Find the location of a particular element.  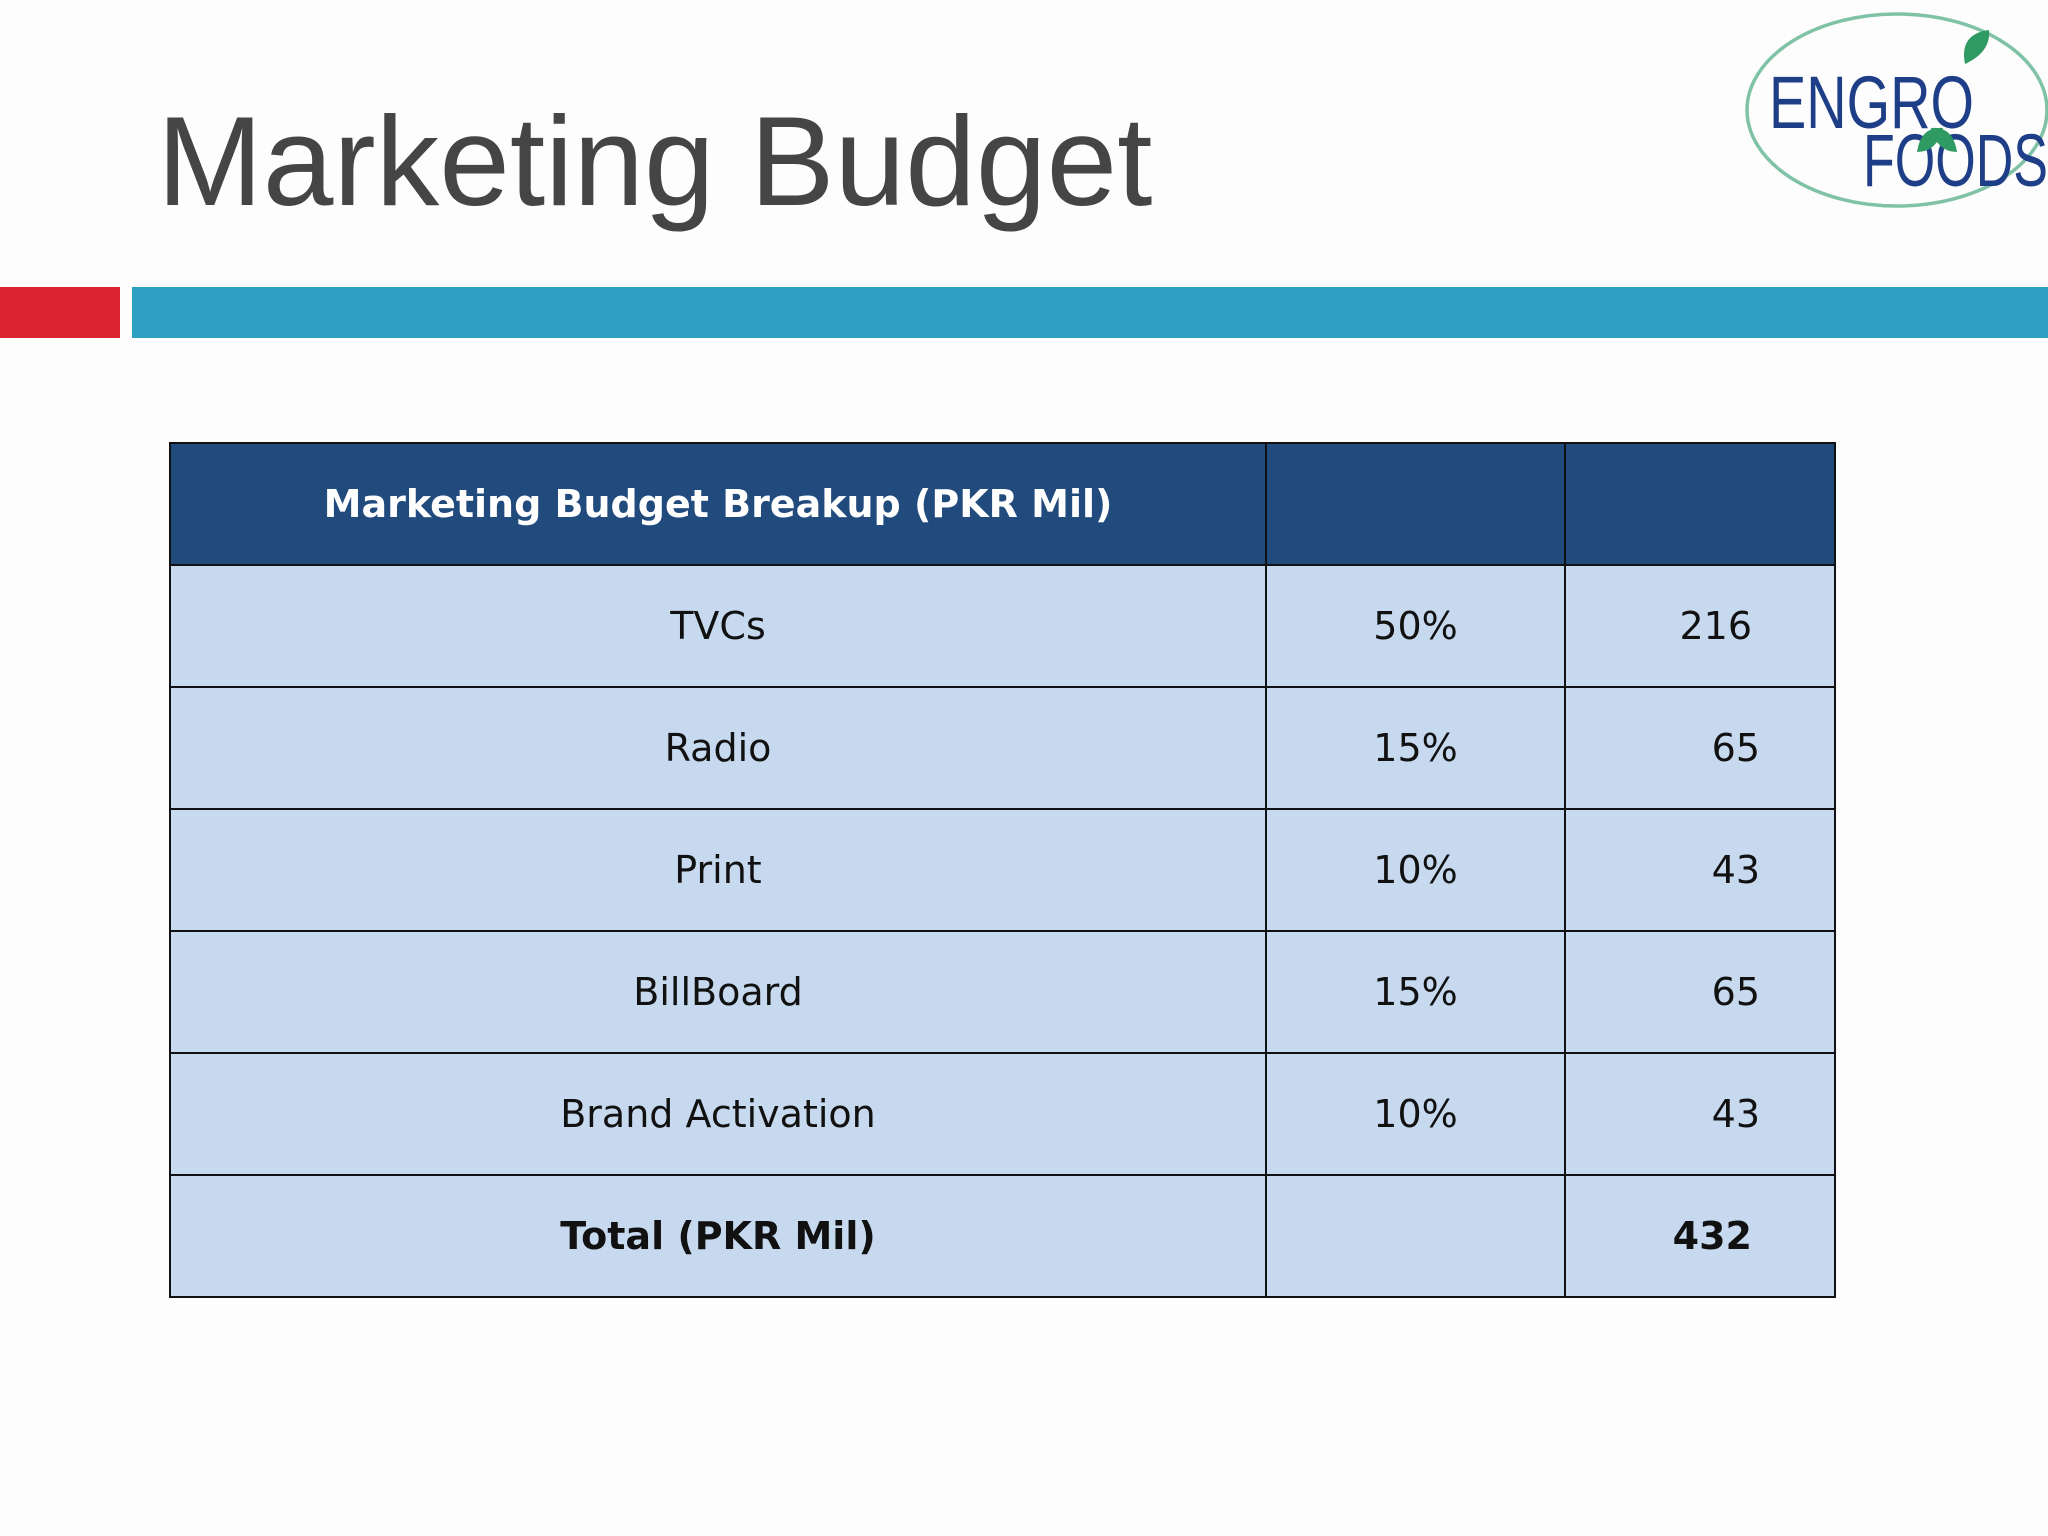

header-label: Marketing Budget Breakup (PKR Mil) is located at coordinates (718, 504).